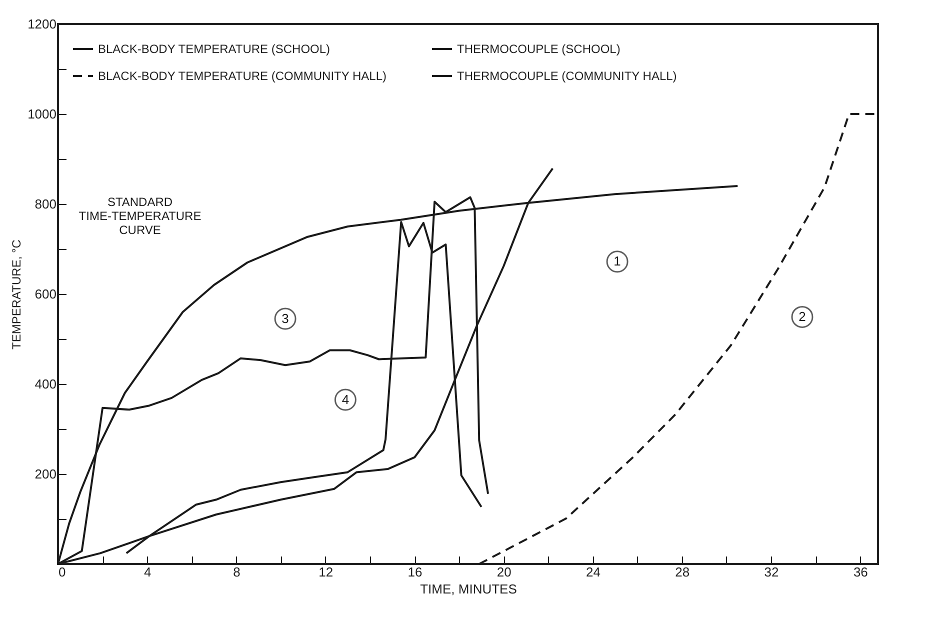 Image resolution: width=927 pixels, height=626 pixels. Describe the element at coordinates (42, 24) in the screenshot. I see `y-tick-label: 1200` at that location.